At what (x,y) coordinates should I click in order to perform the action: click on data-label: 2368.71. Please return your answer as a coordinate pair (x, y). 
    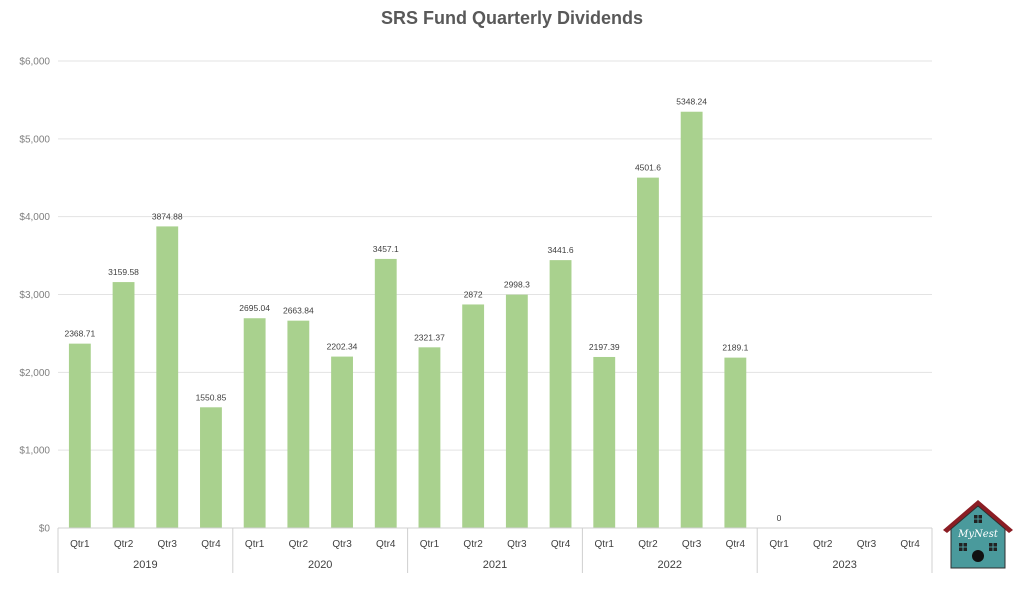
    Looking at the image, I should click on (79, 334).